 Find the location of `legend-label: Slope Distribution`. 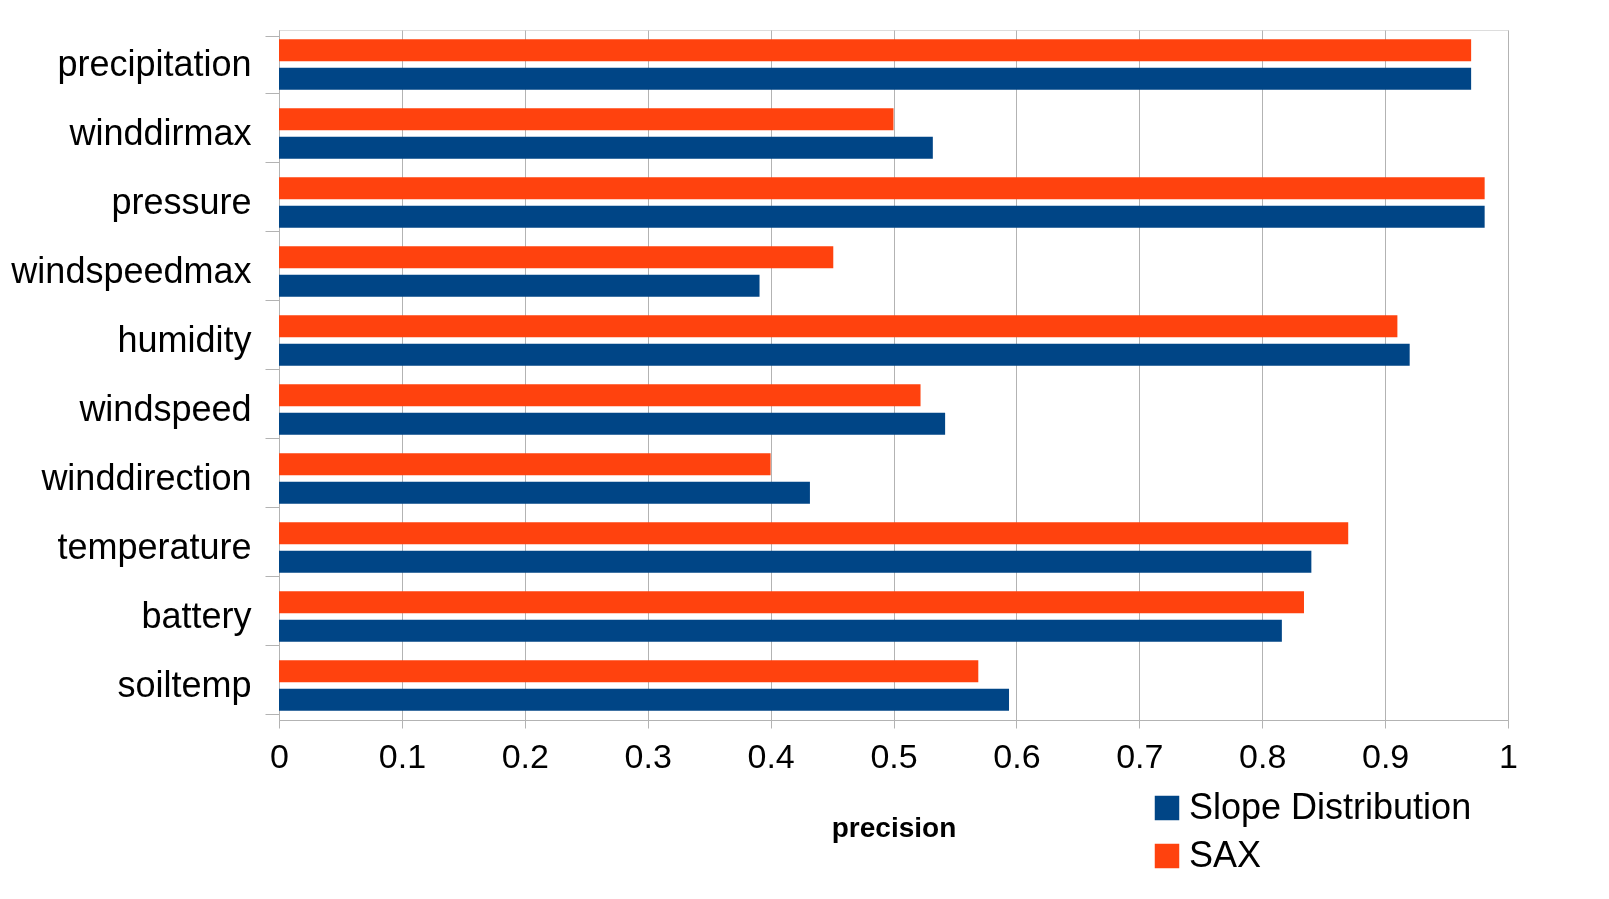

legend-label: Slope Distribution is located at coordinates (1330, 806).